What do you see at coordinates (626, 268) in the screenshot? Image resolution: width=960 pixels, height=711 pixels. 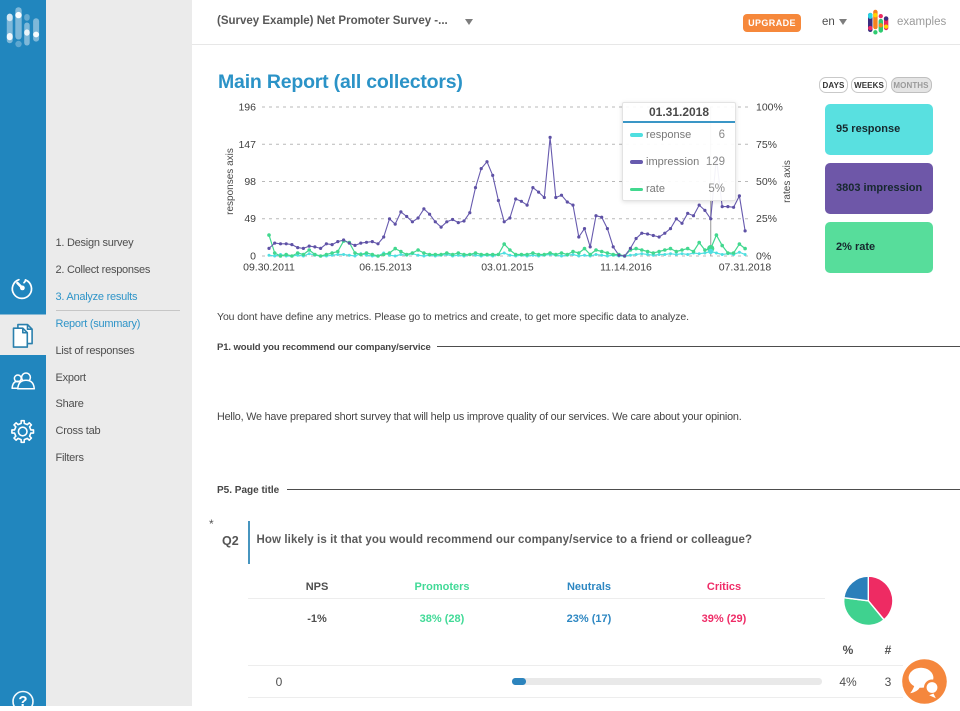 I see `svg-text: 11.14.2016` at bounding box center [626, 268].